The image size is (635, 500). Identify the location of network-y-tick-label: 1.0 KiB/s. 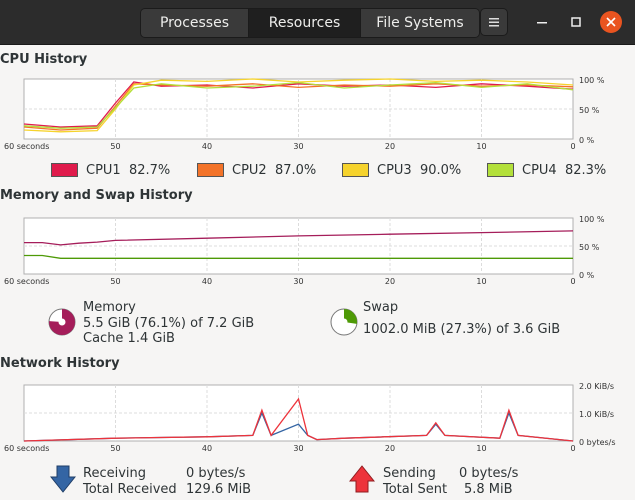
(596, 414).